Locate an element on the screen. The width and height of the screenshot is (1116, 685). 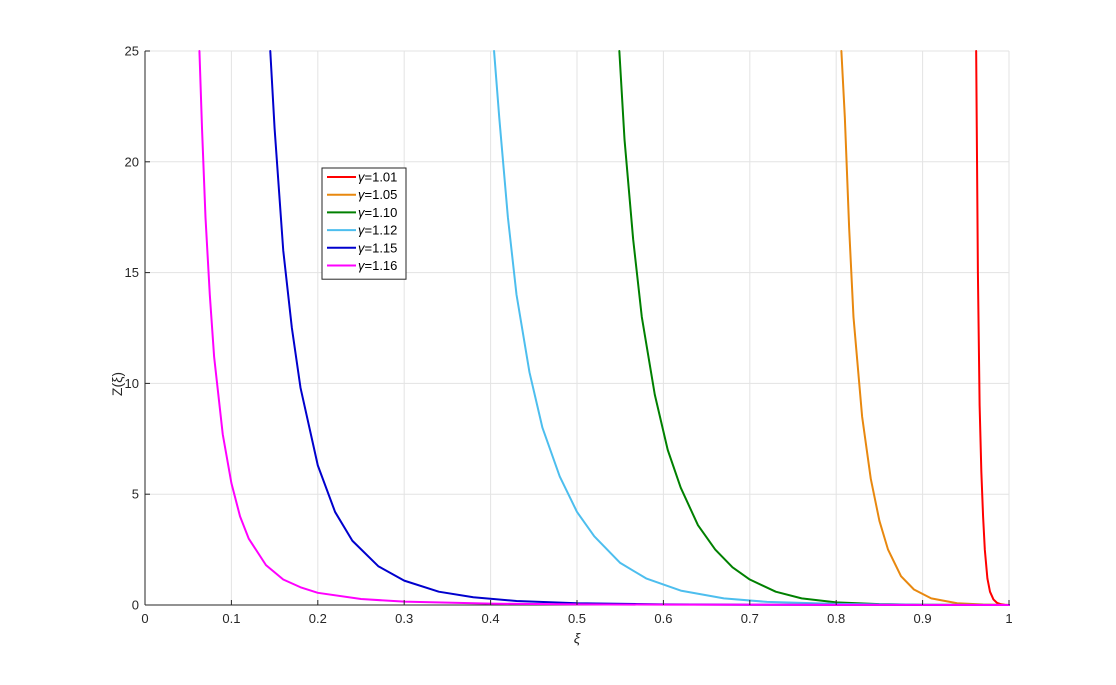
x-tick-label-0: 0 is located at coordinates (144, 618).